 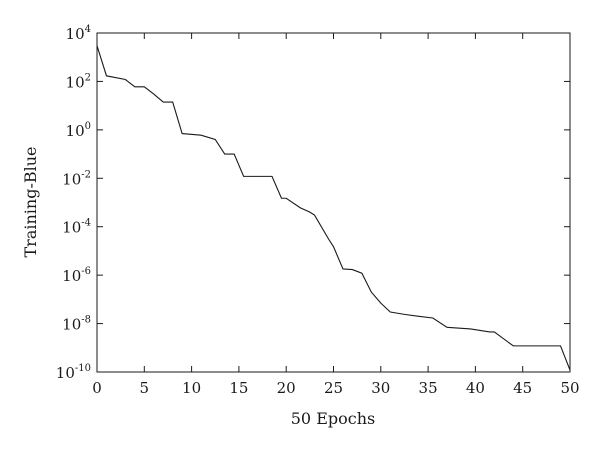 What do you see at coordinates (78, 130) in the screenshot?
I see `y-tick-label: 10⁰` at bounding box center [78, 130].